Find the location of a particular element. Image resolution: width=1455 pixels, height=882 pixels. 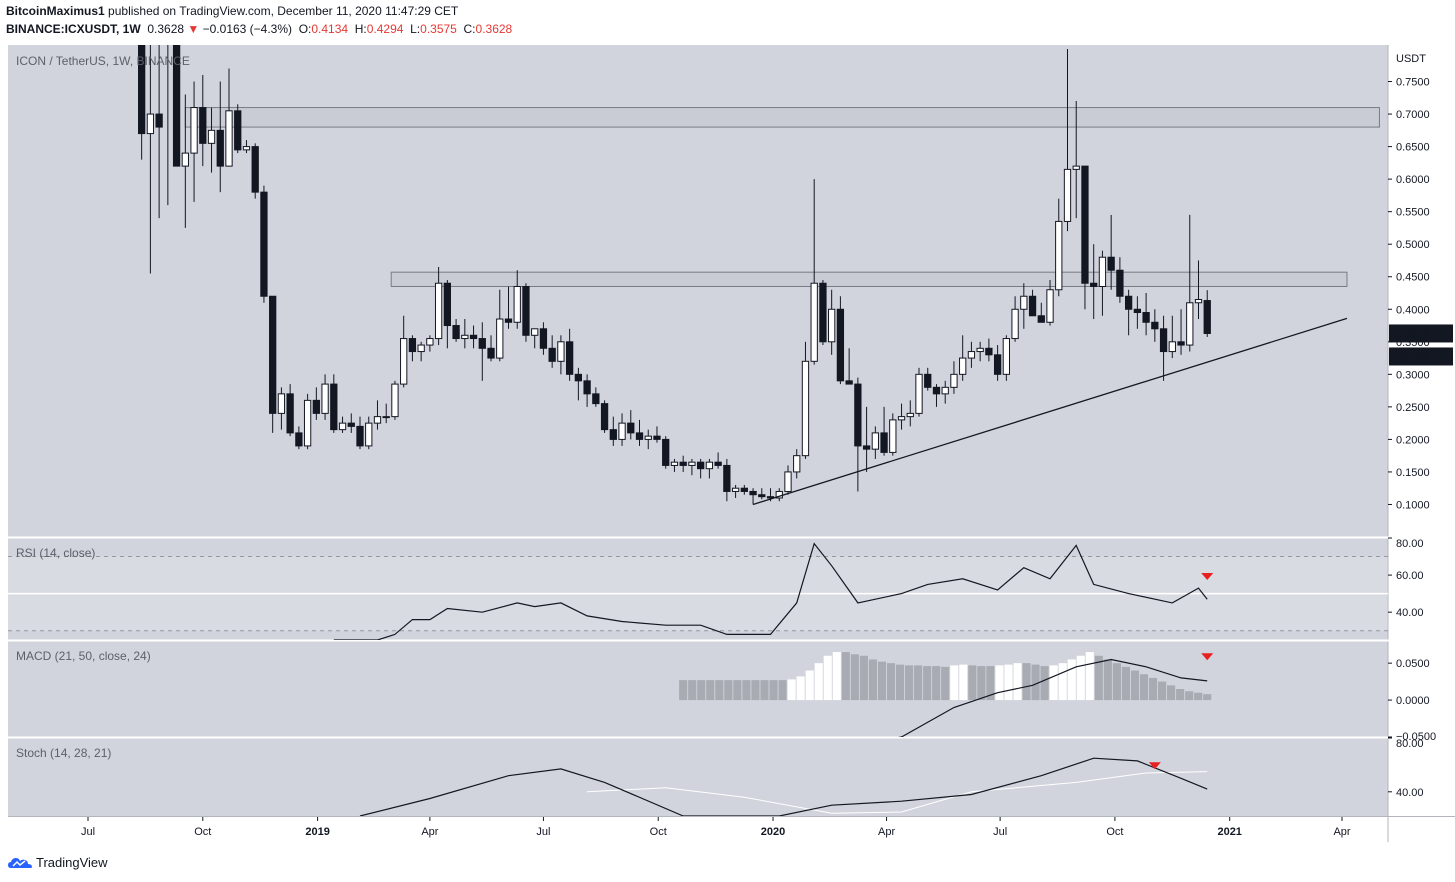

resistance-zone is located at coordinates (782, 117).